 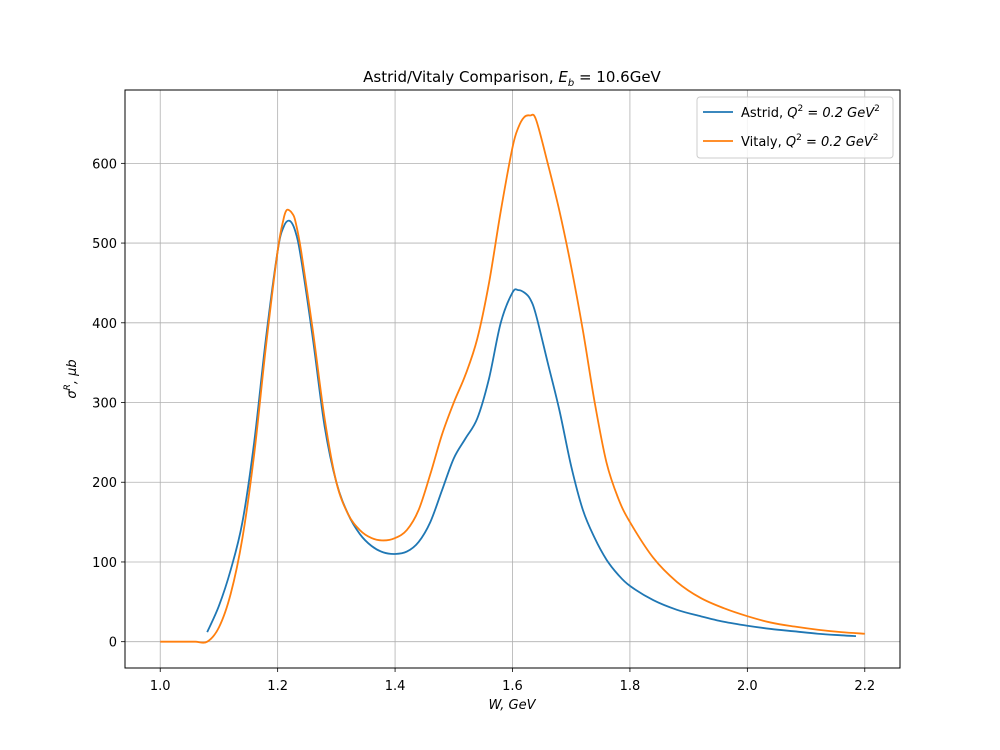 I want to click on y-tick-label: 200, so click(x=104, y=483).